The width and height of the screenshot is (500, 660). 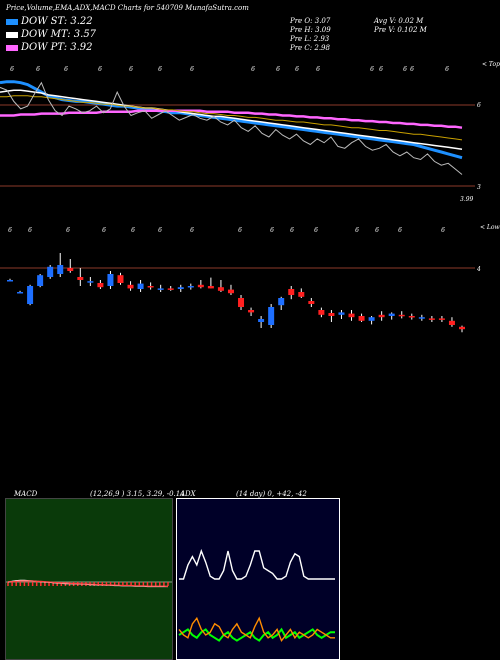 What do you see at coordinates (12, 47) in the screenshot?
I see `legend-swatch-pt` at bounding box center [12, 47].